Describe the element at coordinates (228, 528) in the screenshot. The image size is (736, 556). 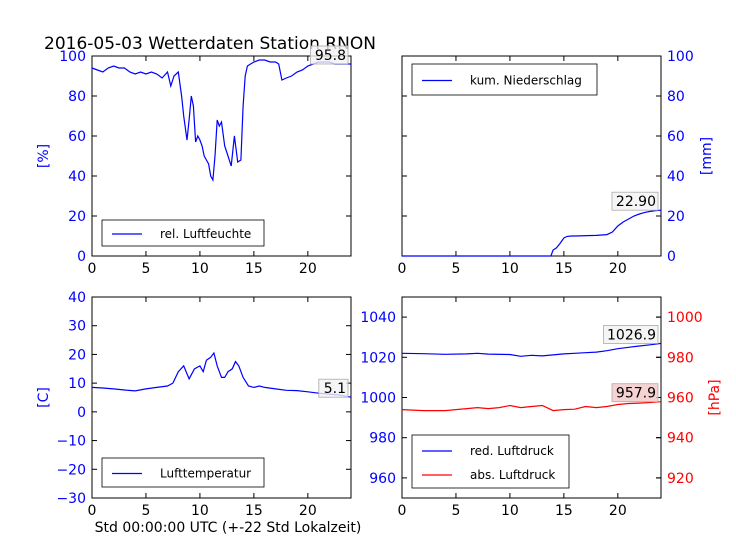
I see `figure-xlabel: Std 00:00:00 UTC (+-22 Std Lokalzeit)` at that location.